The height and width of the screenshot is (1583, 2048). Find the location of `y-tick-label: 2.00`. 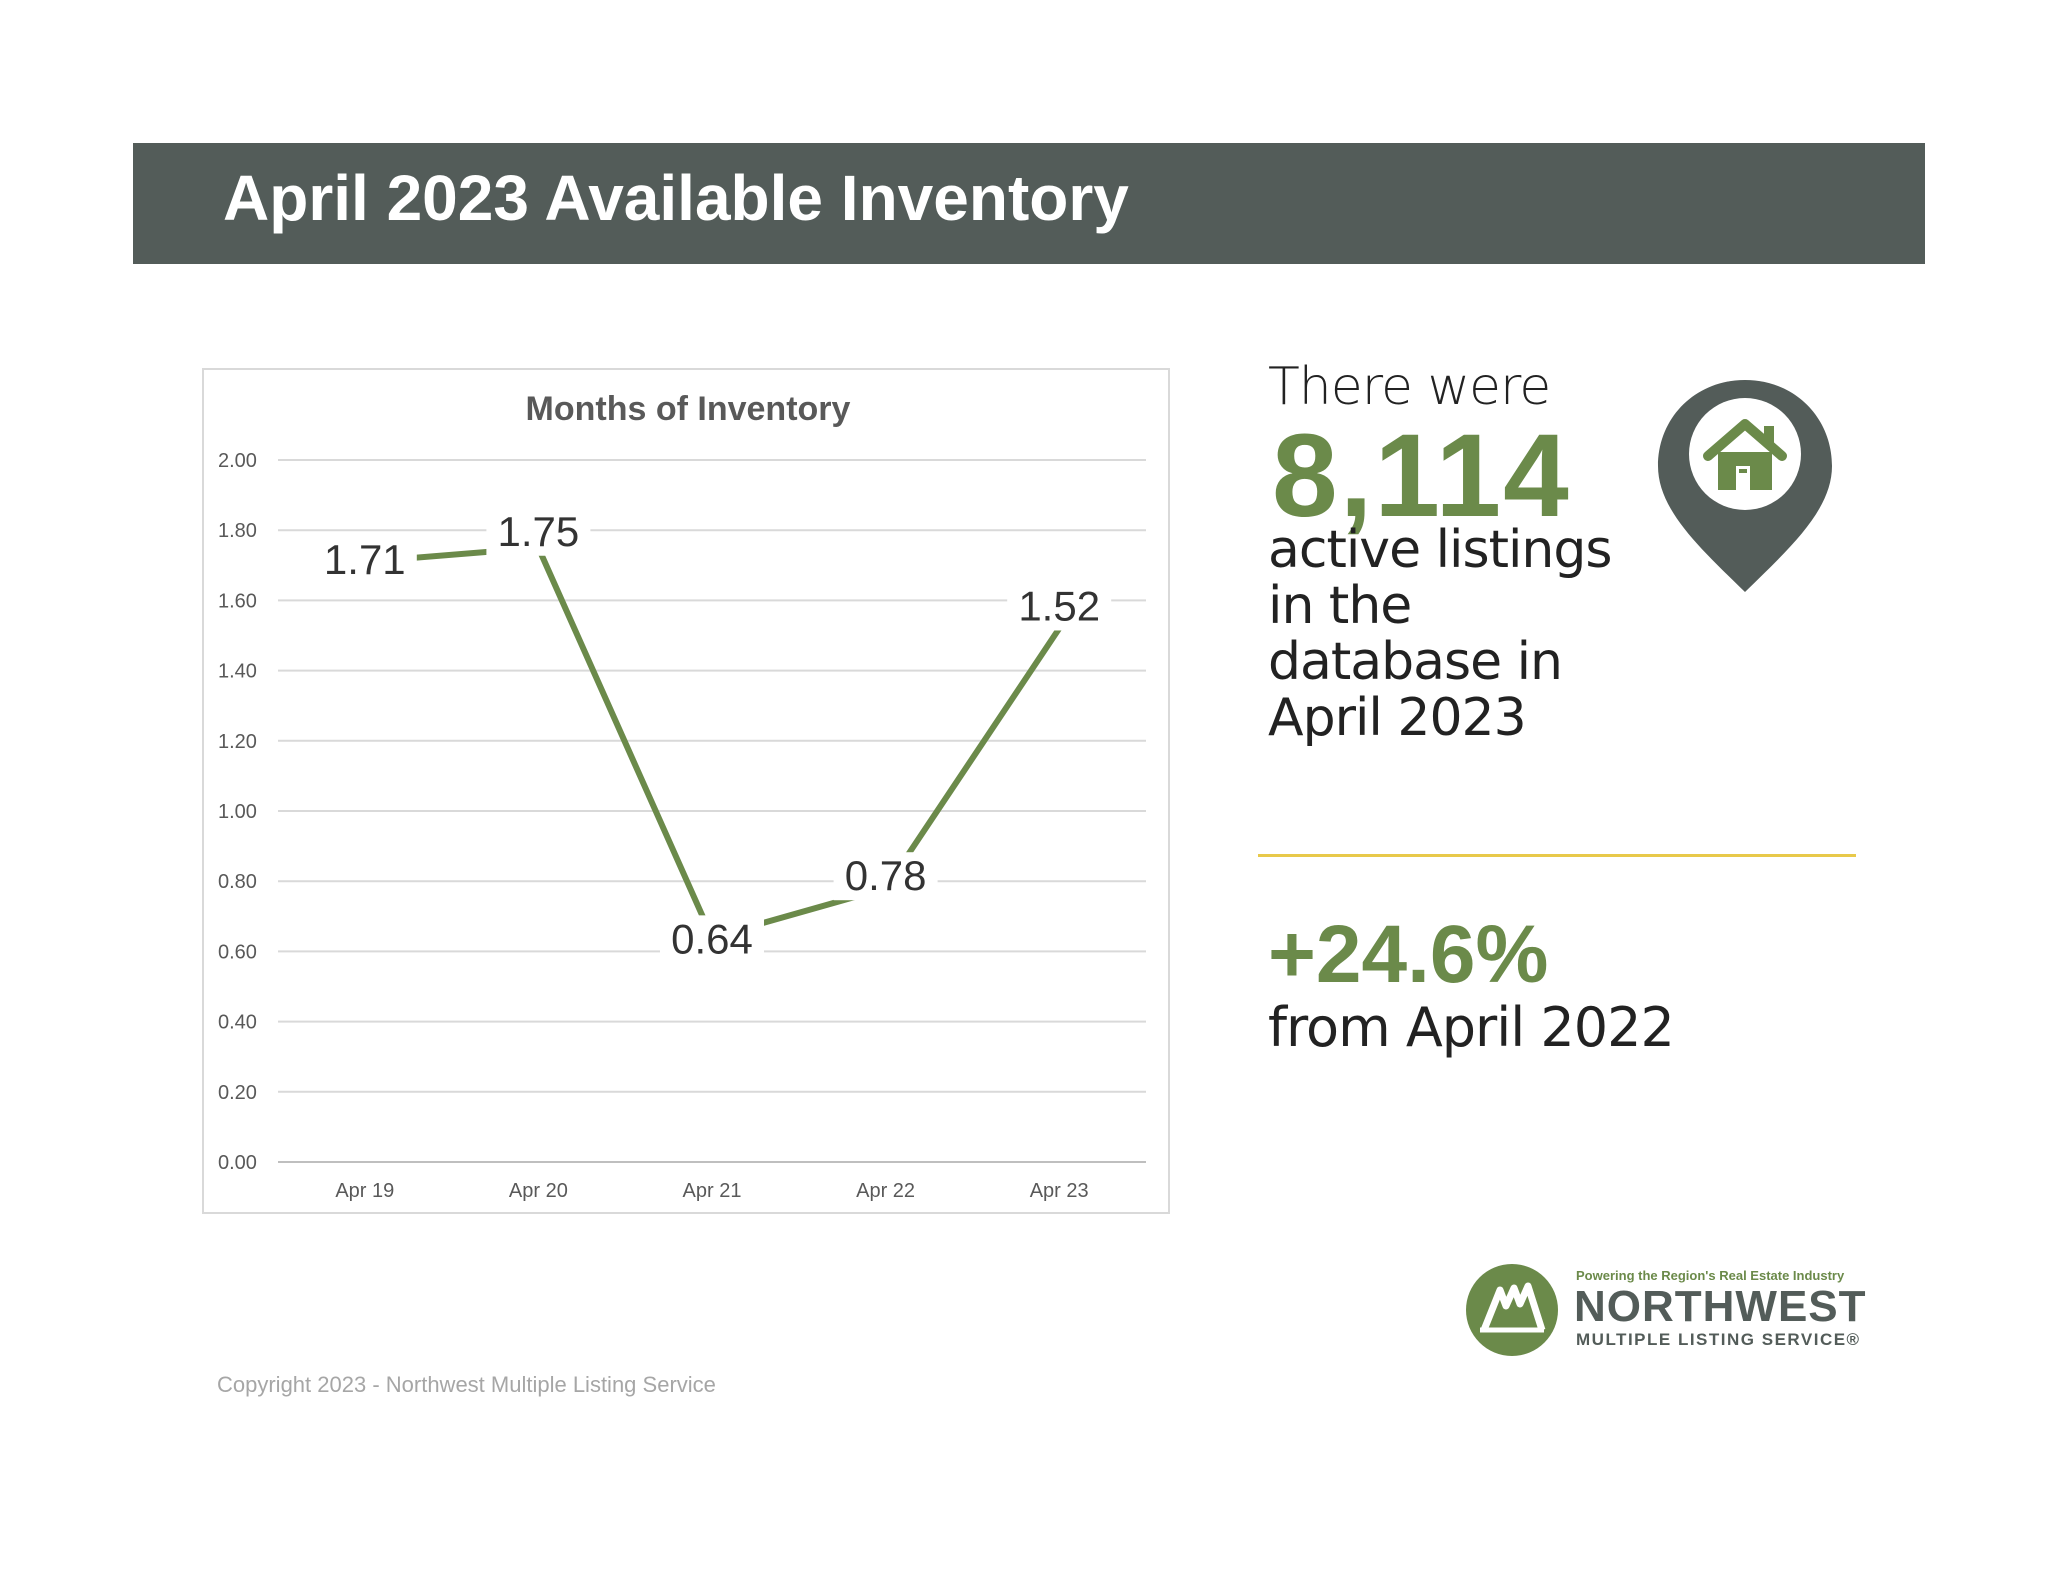

y-tick-label: 2.00 is located at coordinates (237, 461).